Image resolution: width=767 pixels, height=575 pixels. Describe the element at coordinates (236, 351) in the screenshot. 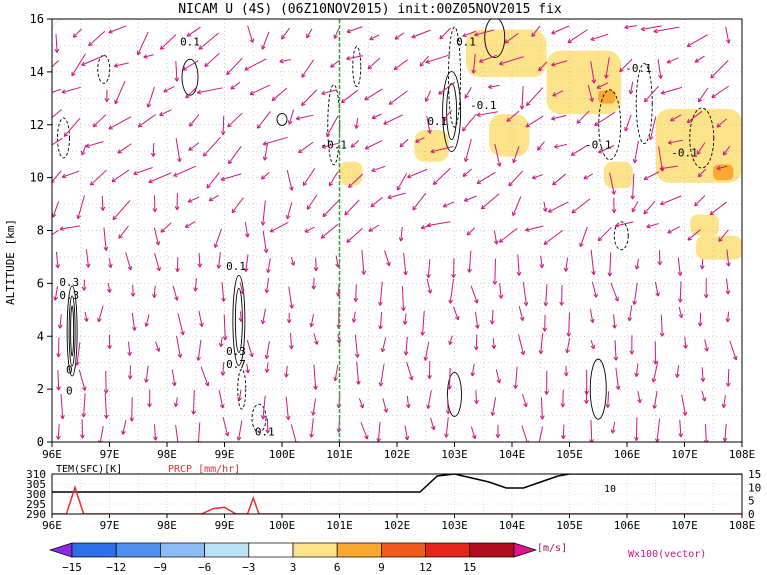

I see `contour-label: 0.3` at that location.